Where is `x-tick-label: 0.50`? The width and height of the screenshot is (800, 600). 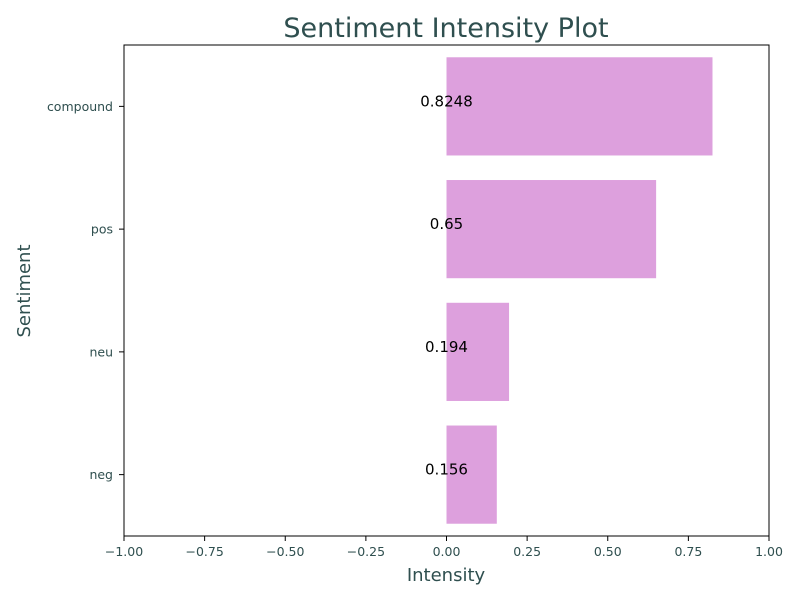 x-tick-label: 0.50 is located at coordinates (608, 551).